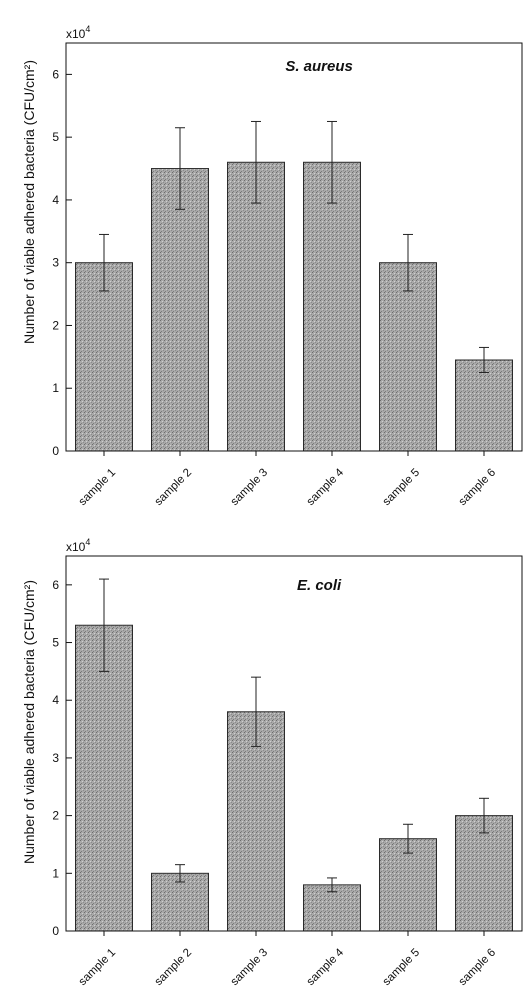  I want to click on chart-title: S. aureus, so click(319, 66).